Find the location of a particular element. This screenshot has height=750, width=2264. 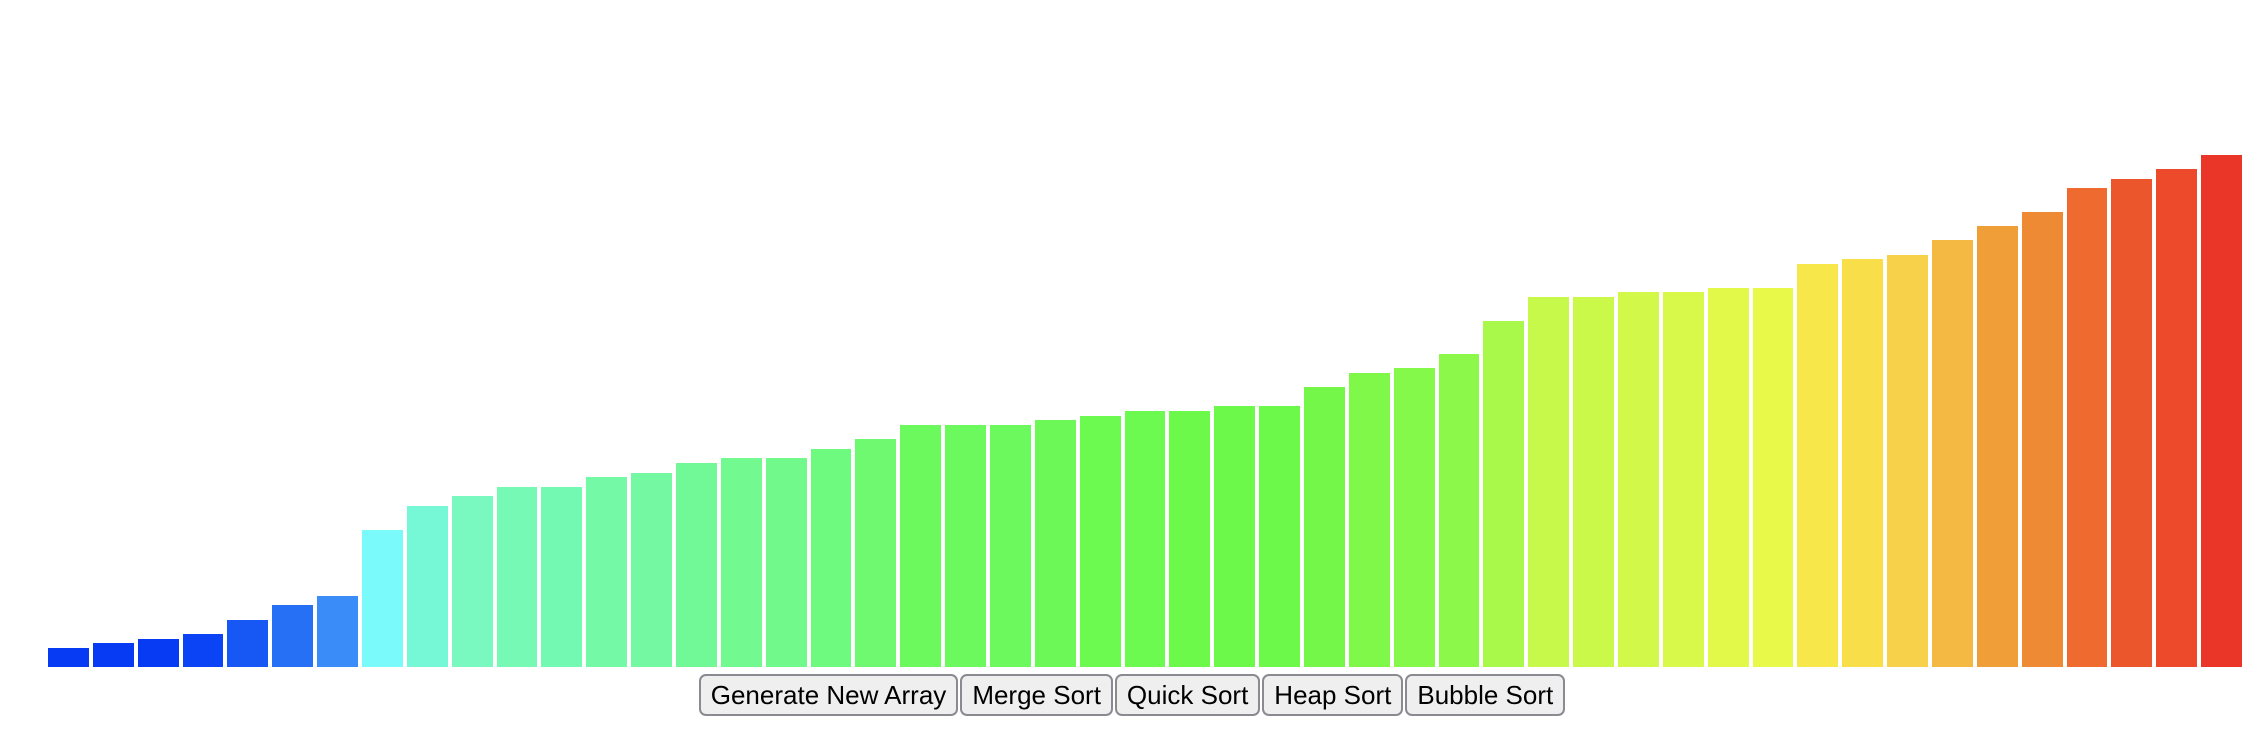

generate-new-array-button: Generate New Array is located at coordinates (828, 695).